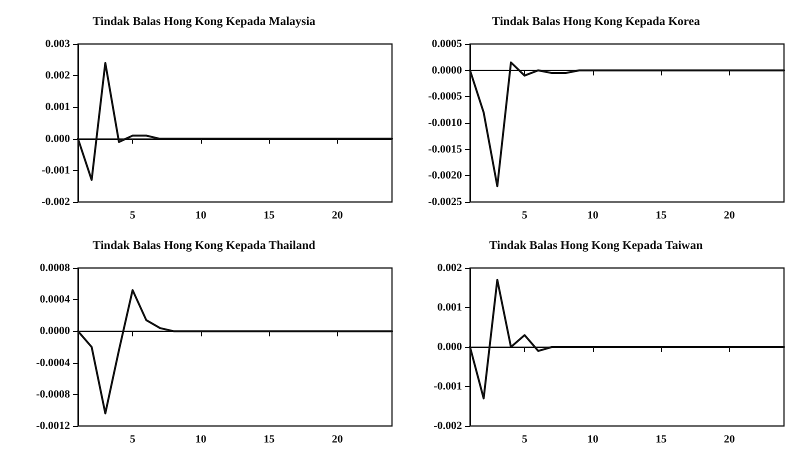 This screenshot has height=464, width=801. What do you see at coordinates (445, 202) in the screenshot?
I see `y-tick-label: -0.0025` at bounding box center [445, 202].